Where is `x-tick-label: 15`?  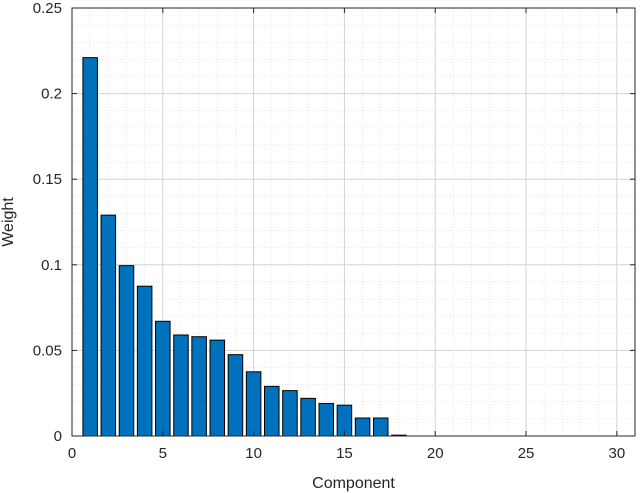 x-tick-label: 15 is located at coordinates (344, 453).